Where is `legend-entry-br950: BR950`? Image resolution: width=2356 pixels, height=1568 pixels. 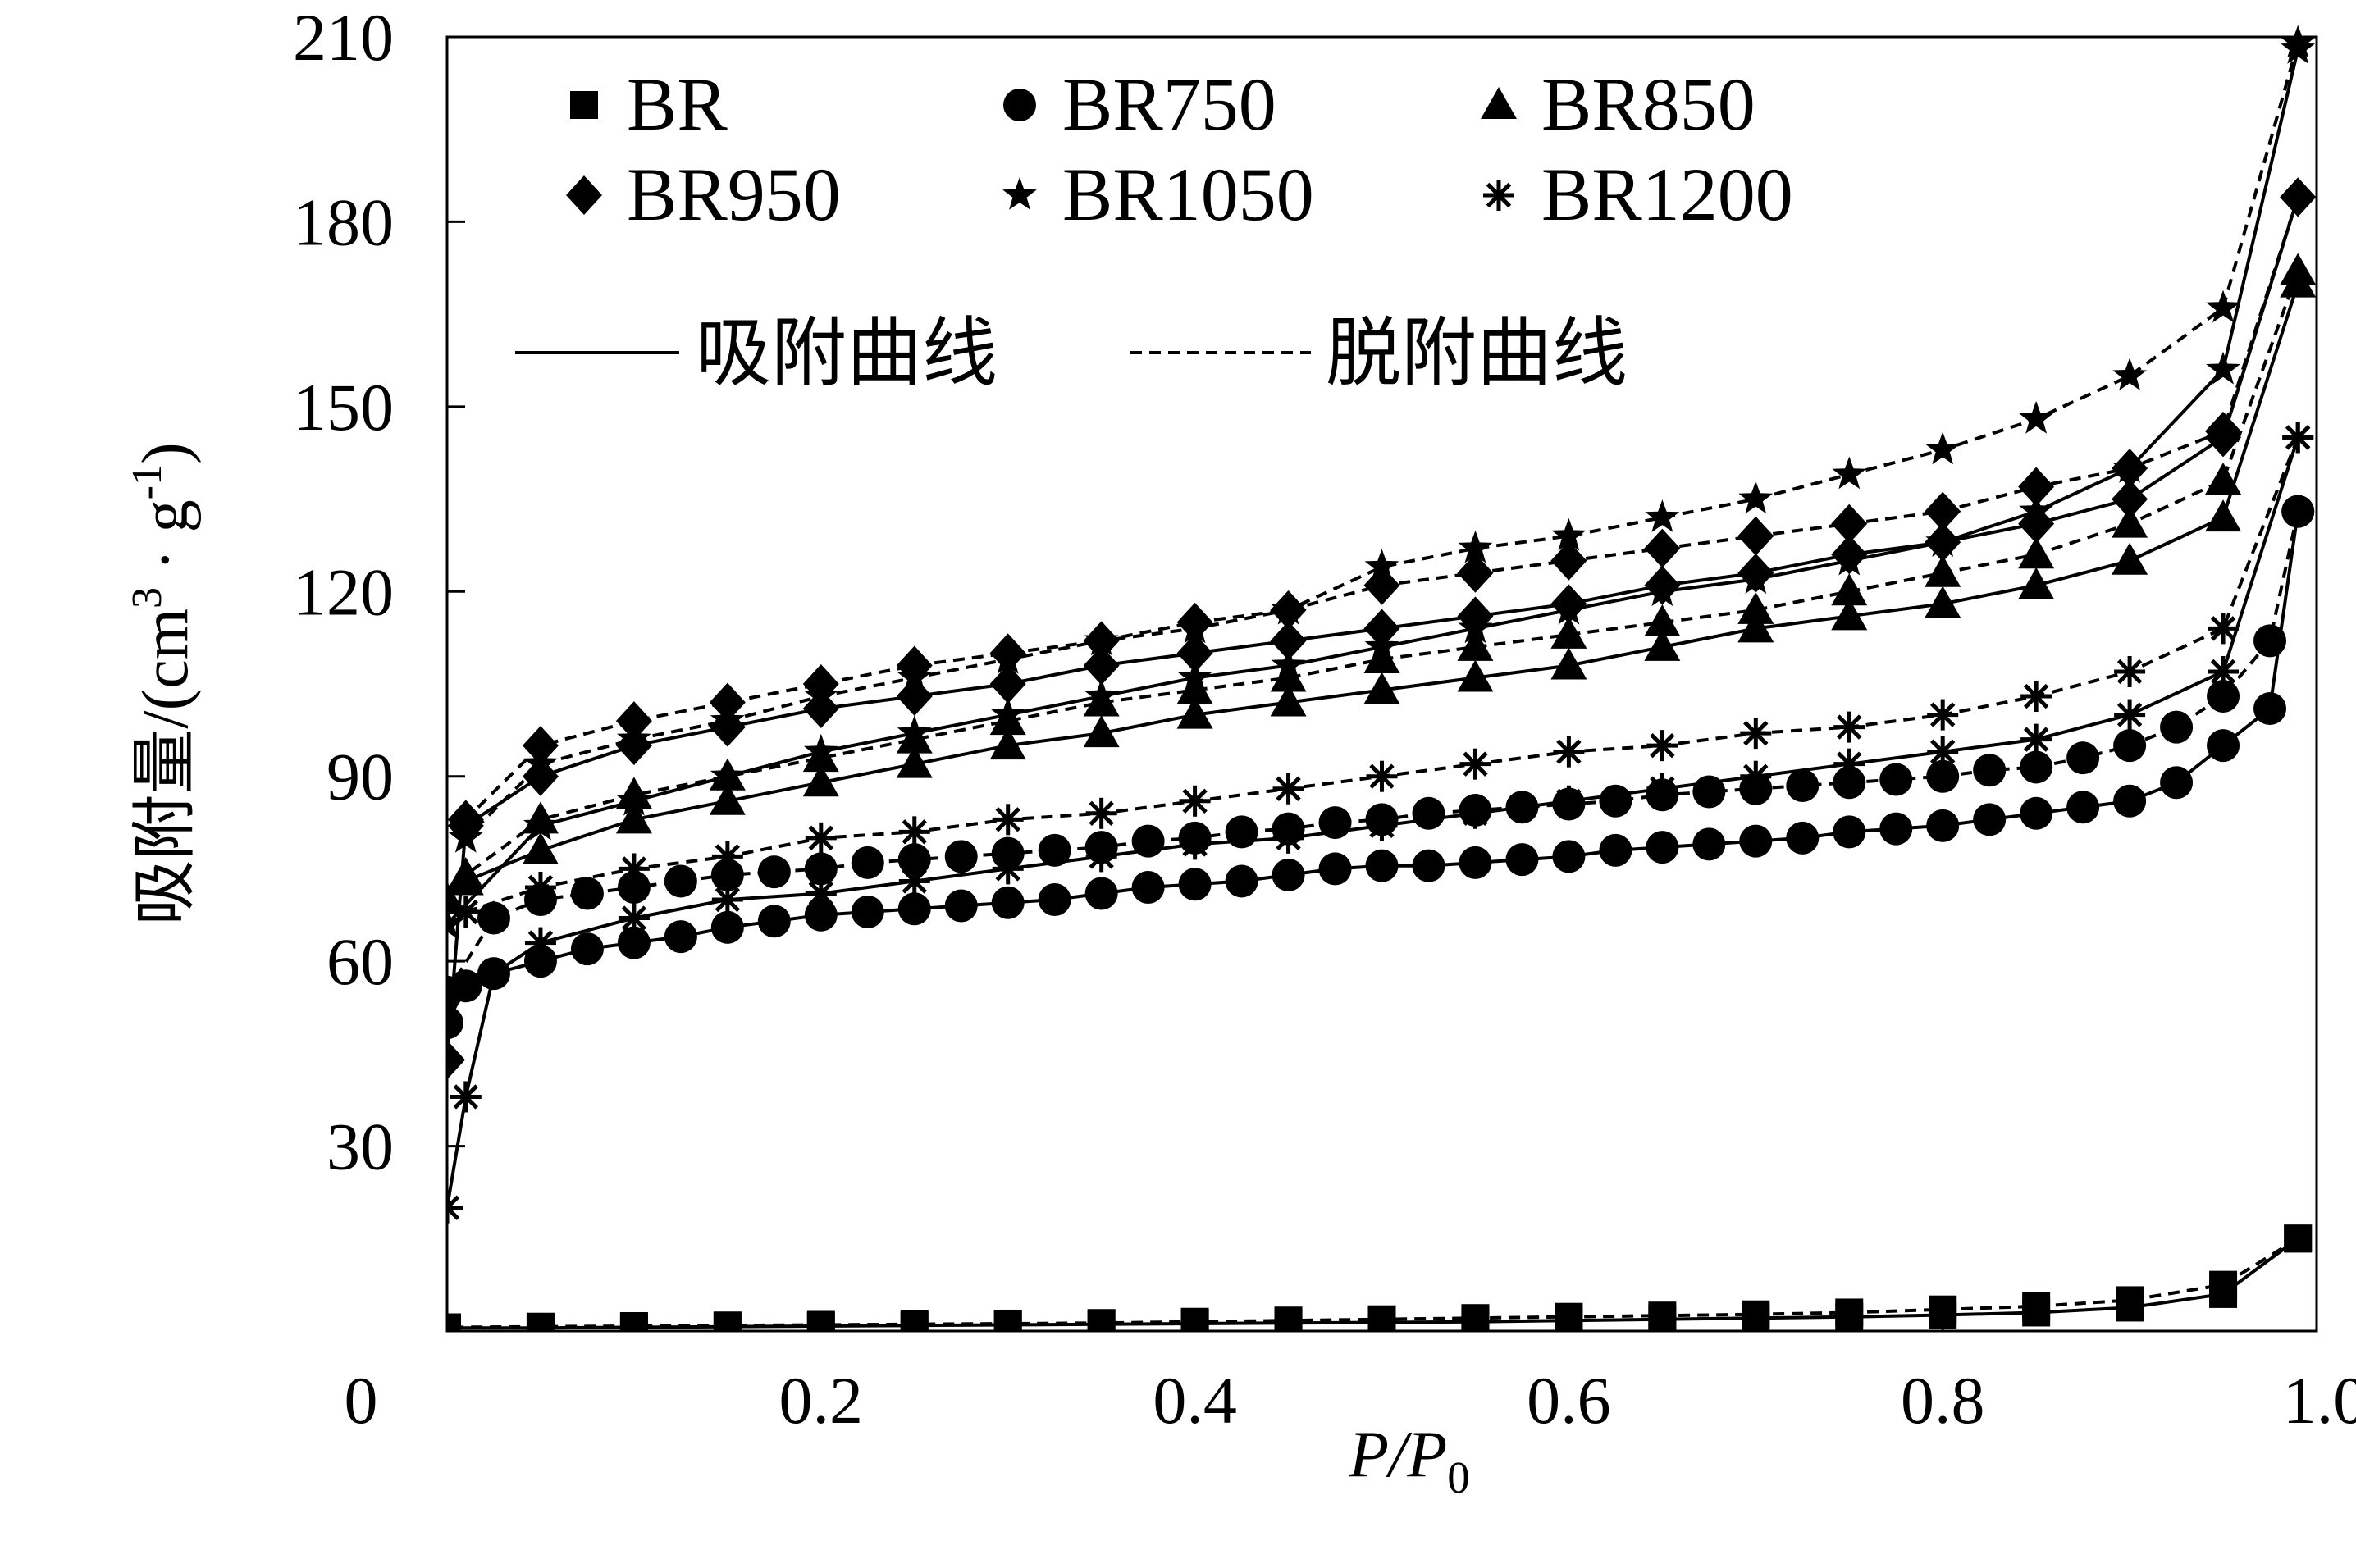
legend-entry-br950: BR950 is located at coordinates (703, 195).